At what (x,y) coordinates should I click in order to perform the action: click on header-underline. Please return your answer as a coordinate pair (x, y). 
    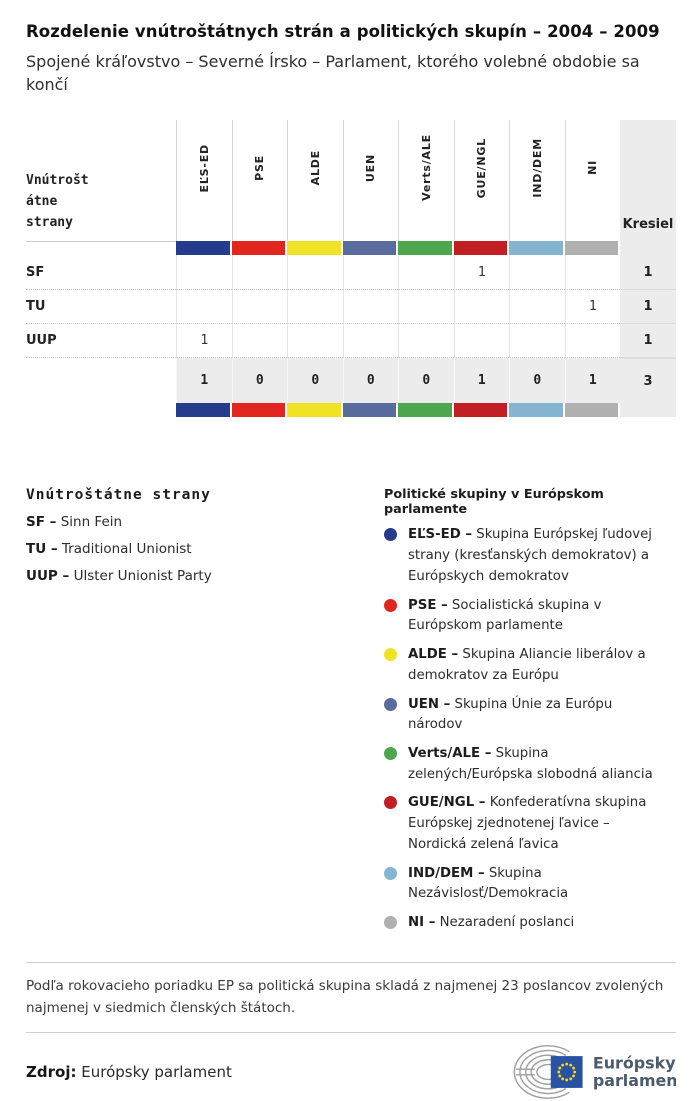
    Looking at the image, I should click on (101, 248).